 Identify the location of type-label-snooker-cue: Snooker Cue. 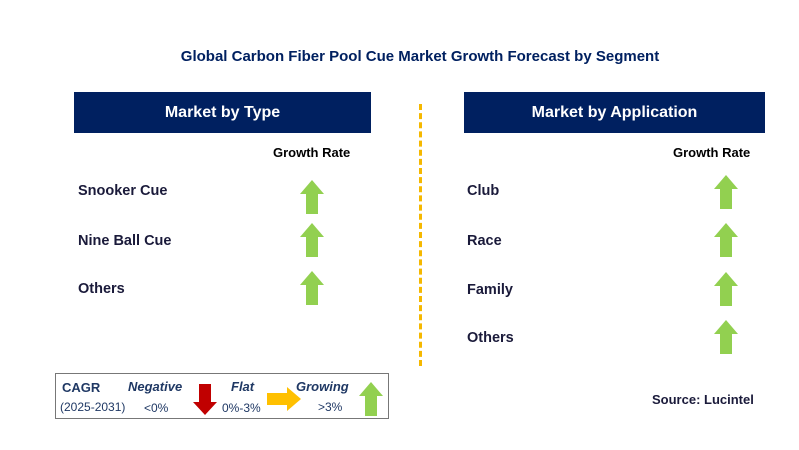
(123, 191).